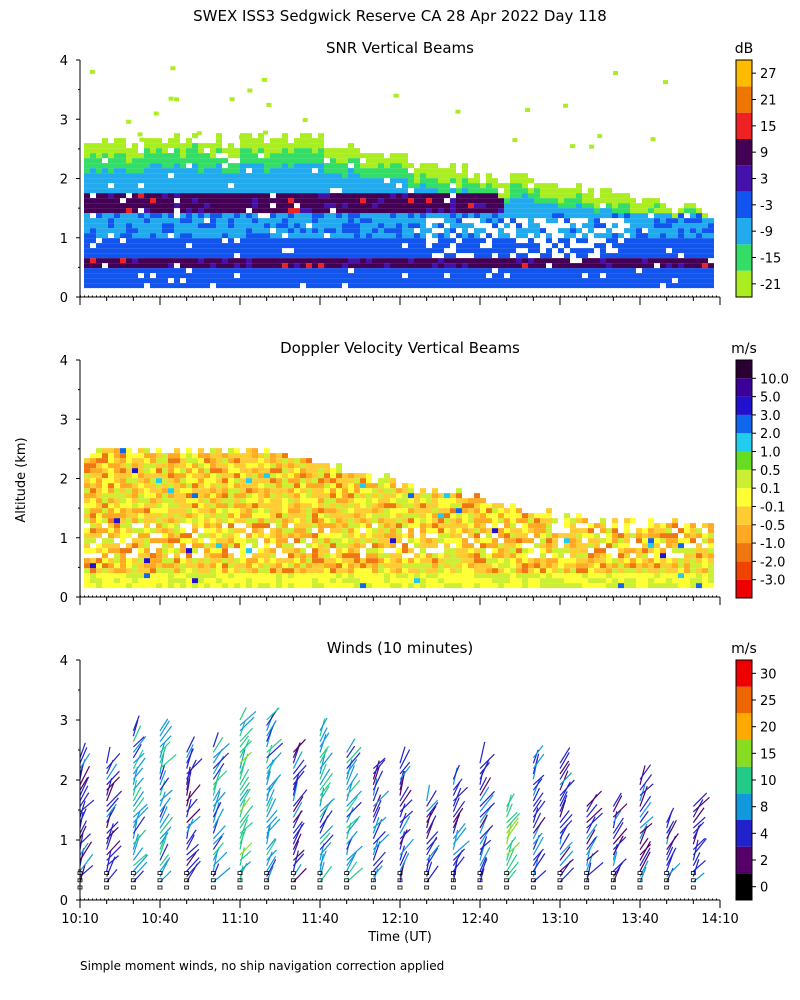 Image resolution: width=800 pixels, height=1000 pixels. Describe the element at coordinates (744, 369) in the screenshot. I see `colorbar-segment` at that location.